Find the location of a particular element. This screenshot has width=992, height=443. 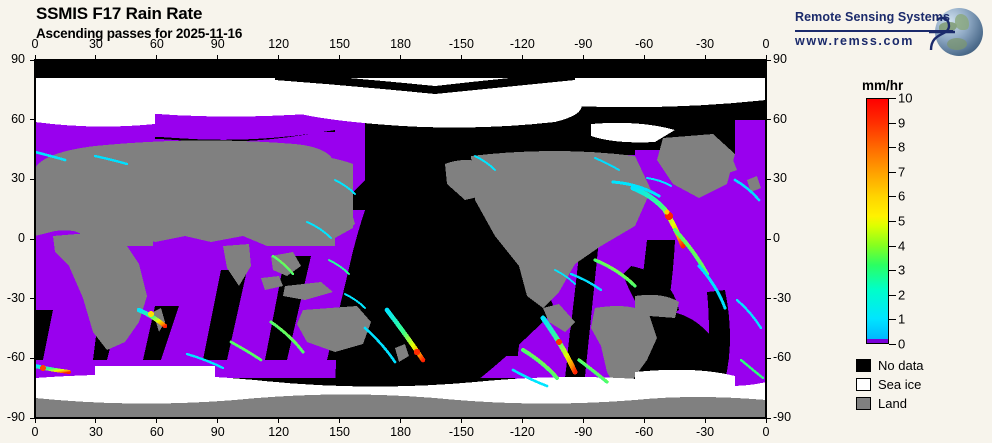

x-tick-label: 180 is located at coordinates (400, 432).